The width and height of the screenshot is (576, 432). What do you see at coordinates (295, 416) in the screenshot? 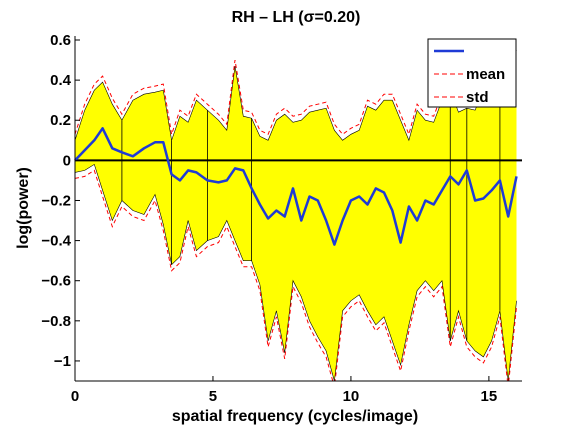
I see `x-axis-label: spatial frequency (cycles/image)` at bounding box center [295, 416].